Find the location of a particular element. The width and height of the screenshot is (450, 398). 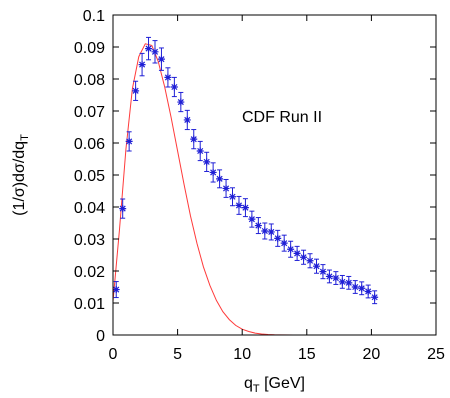

y-tick-label: 0.07 is located at coordinates (89, 112).